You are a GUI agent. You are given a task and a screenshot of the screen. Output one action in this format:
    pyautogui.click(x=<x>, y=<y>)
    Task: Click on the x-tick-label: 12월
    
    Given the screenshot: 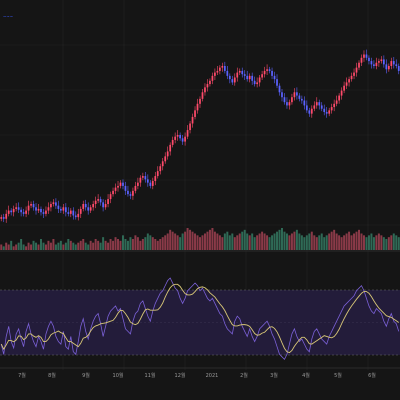 What is the action you would take?
    pyautogui.click(x=180, y=375)
    